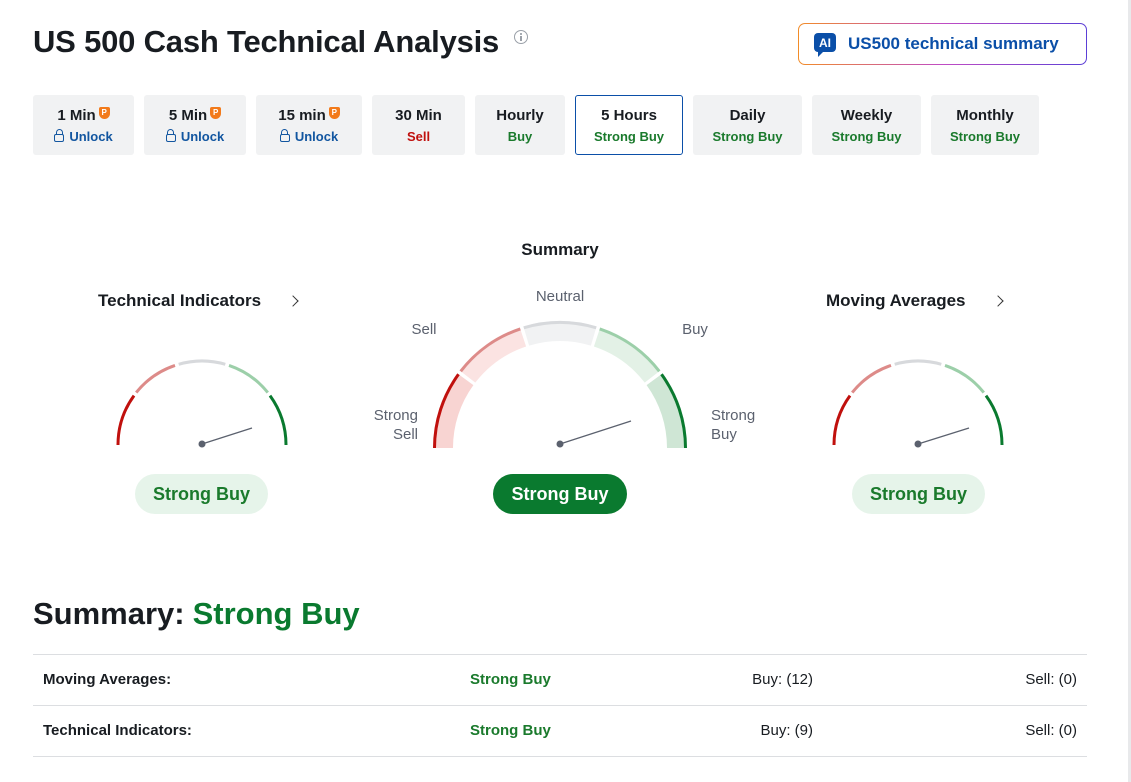 This screenshot has width=1131, height=782. I want to click on tab-label: Daily, so click(747, 115).